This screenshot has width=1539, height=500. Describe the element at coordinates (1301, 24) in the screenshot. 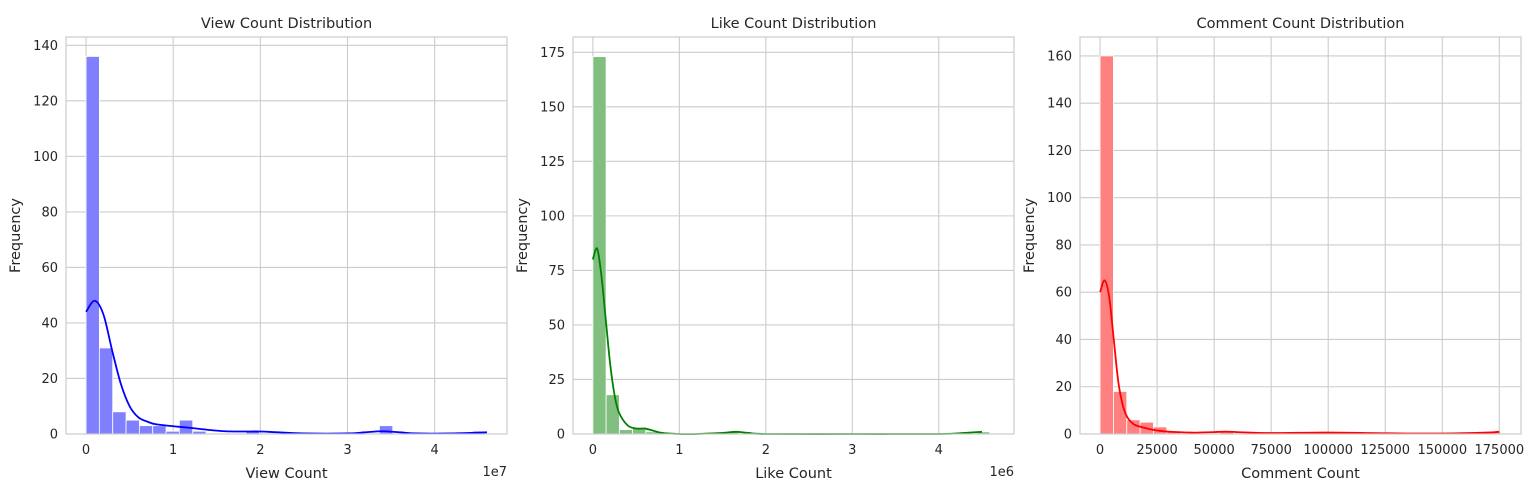

I see `chart-title: Comment Count Distribution` at that location.